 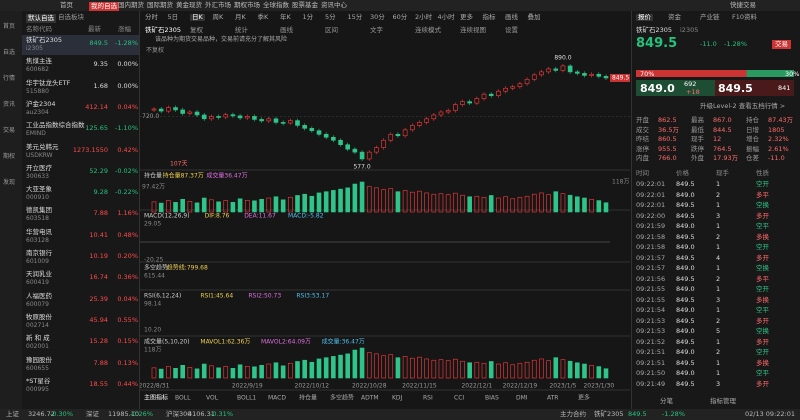 What do you see at coordinates (36, 134) in the screenshot?
I see `stock-code: EMIND` at bounding box center [36, 134].